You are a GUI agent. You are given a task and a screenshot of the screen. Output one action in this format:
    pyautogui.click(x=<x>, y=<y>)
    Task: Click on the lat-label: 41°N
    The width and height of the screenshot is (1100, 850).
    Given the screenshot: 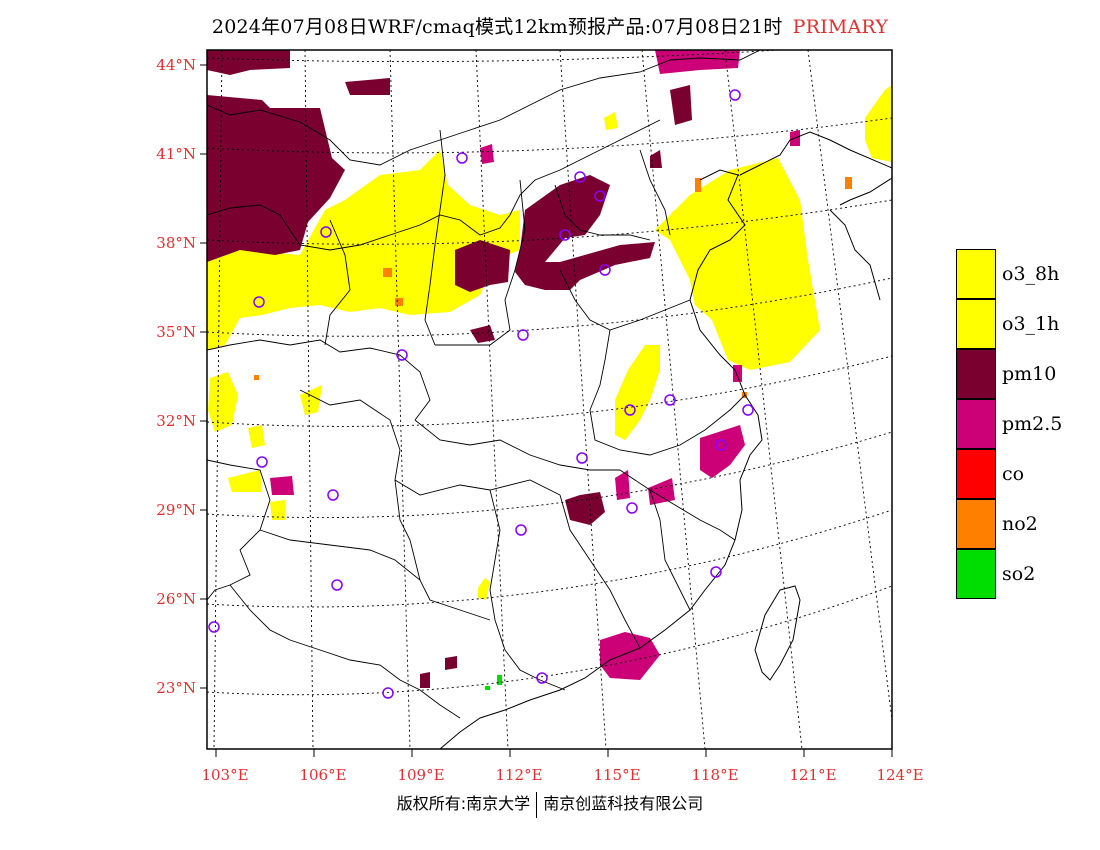 What is the action you would take?
    pyautogui.click(x=176, y=154)
    